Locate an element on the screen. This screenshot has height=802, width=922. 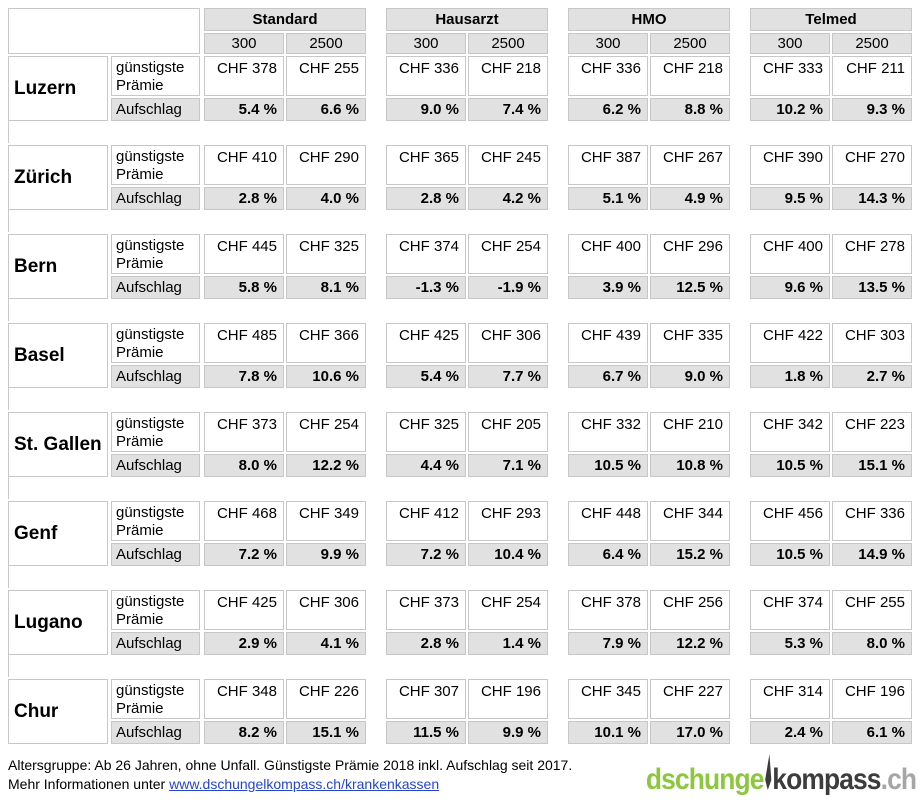
premium-value: CHF 410 is located at coordinates (244, 165).